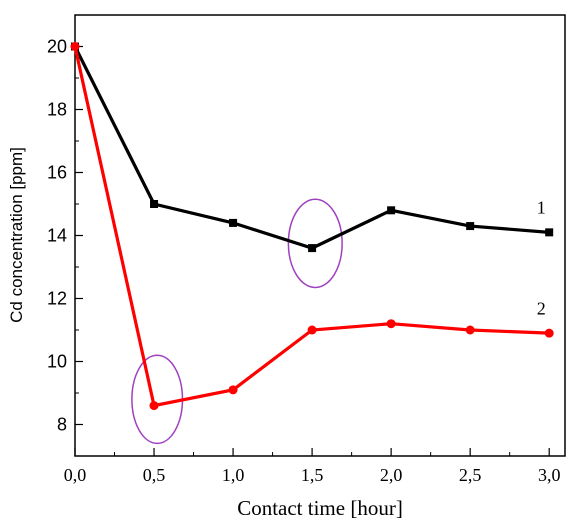 Image resolution: width=575 pixels, height=525 pixels. What do you see at coordinates (16, 235) in the screenshot?
I see `y-axis-title: Cd concentration [ppm]` at bounding box center [16, 235].